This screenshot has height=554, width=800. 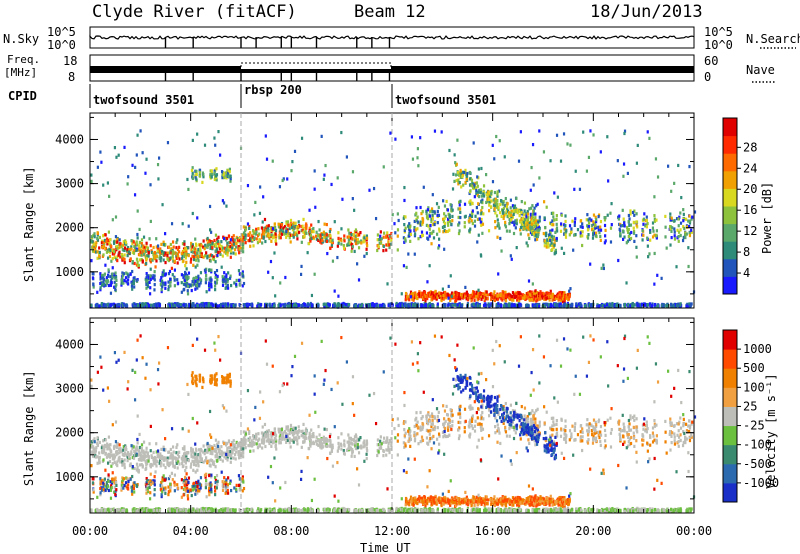 I want to click on nsky-label: N.Sky, so click(x=21, y=39).